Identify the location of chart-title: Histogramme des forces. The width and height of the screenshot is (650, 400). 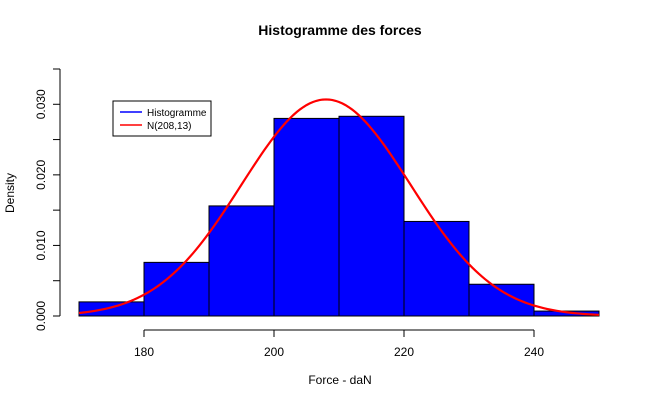
(340, 30).